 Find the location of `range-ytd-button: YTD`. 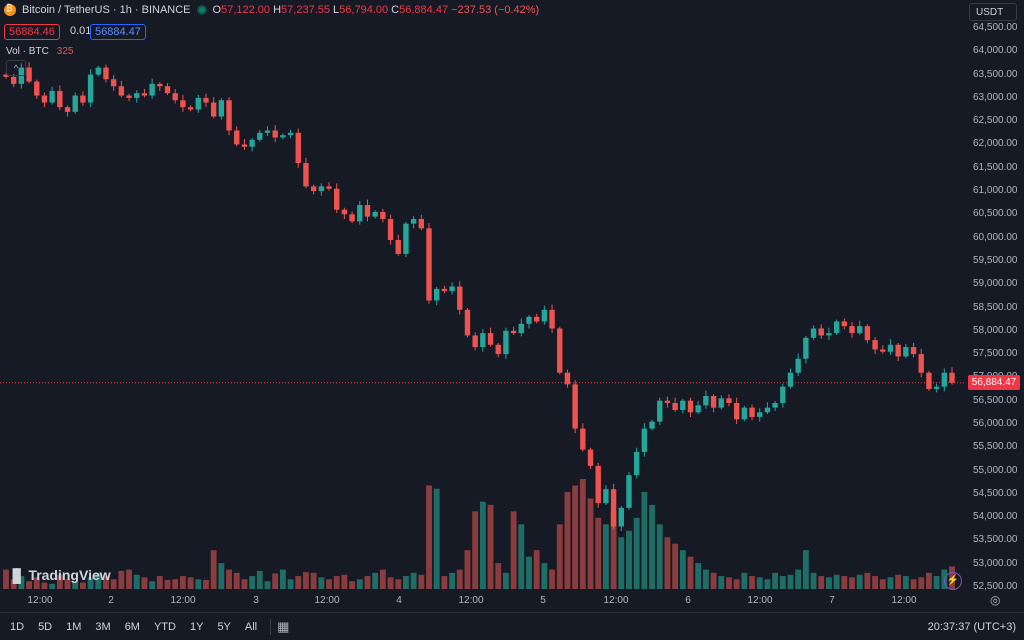

range-ytd-button: YTD is located at coordinates (164, 626).